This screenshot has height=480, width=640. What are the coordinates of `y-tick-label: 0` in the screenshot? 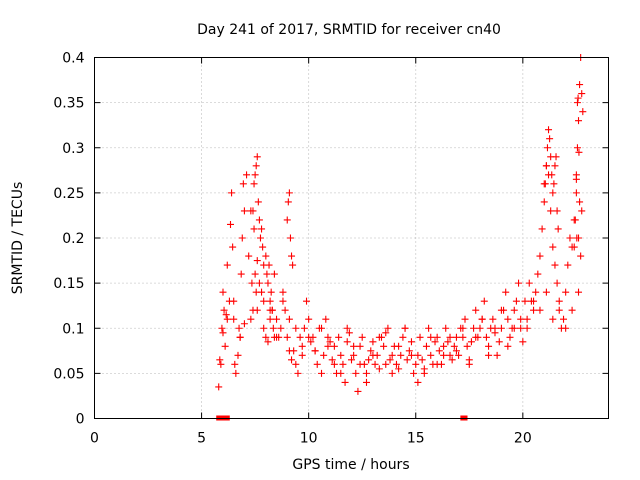 It's located at (80, 420).